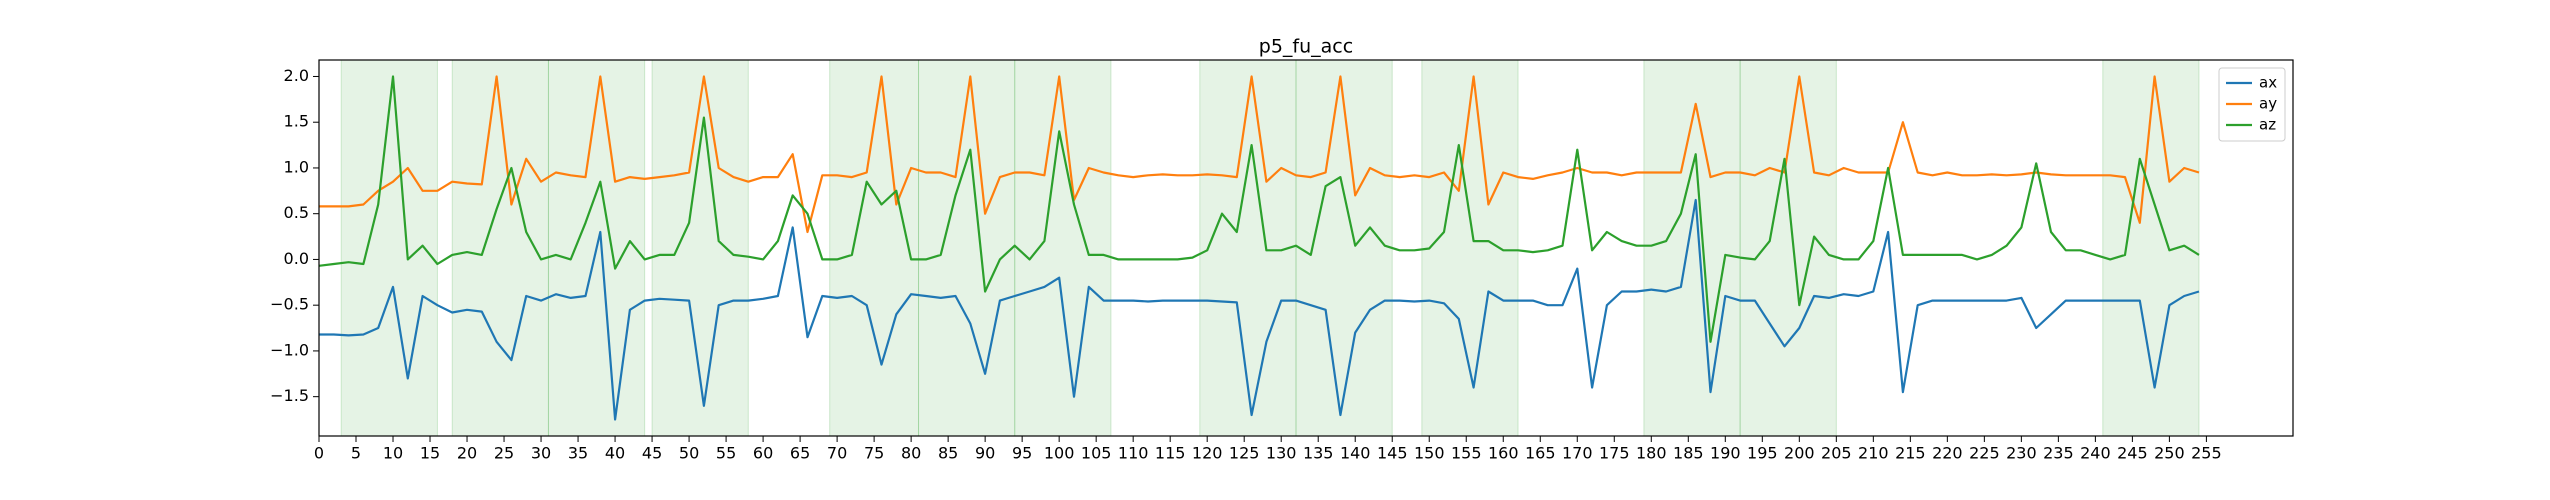 This screenshot has width=2550, height=500. What do you see at coordinates (2058, 453) in the screenshot?
I see `x-tick-label: 235` at bounding box center [2058, 453].